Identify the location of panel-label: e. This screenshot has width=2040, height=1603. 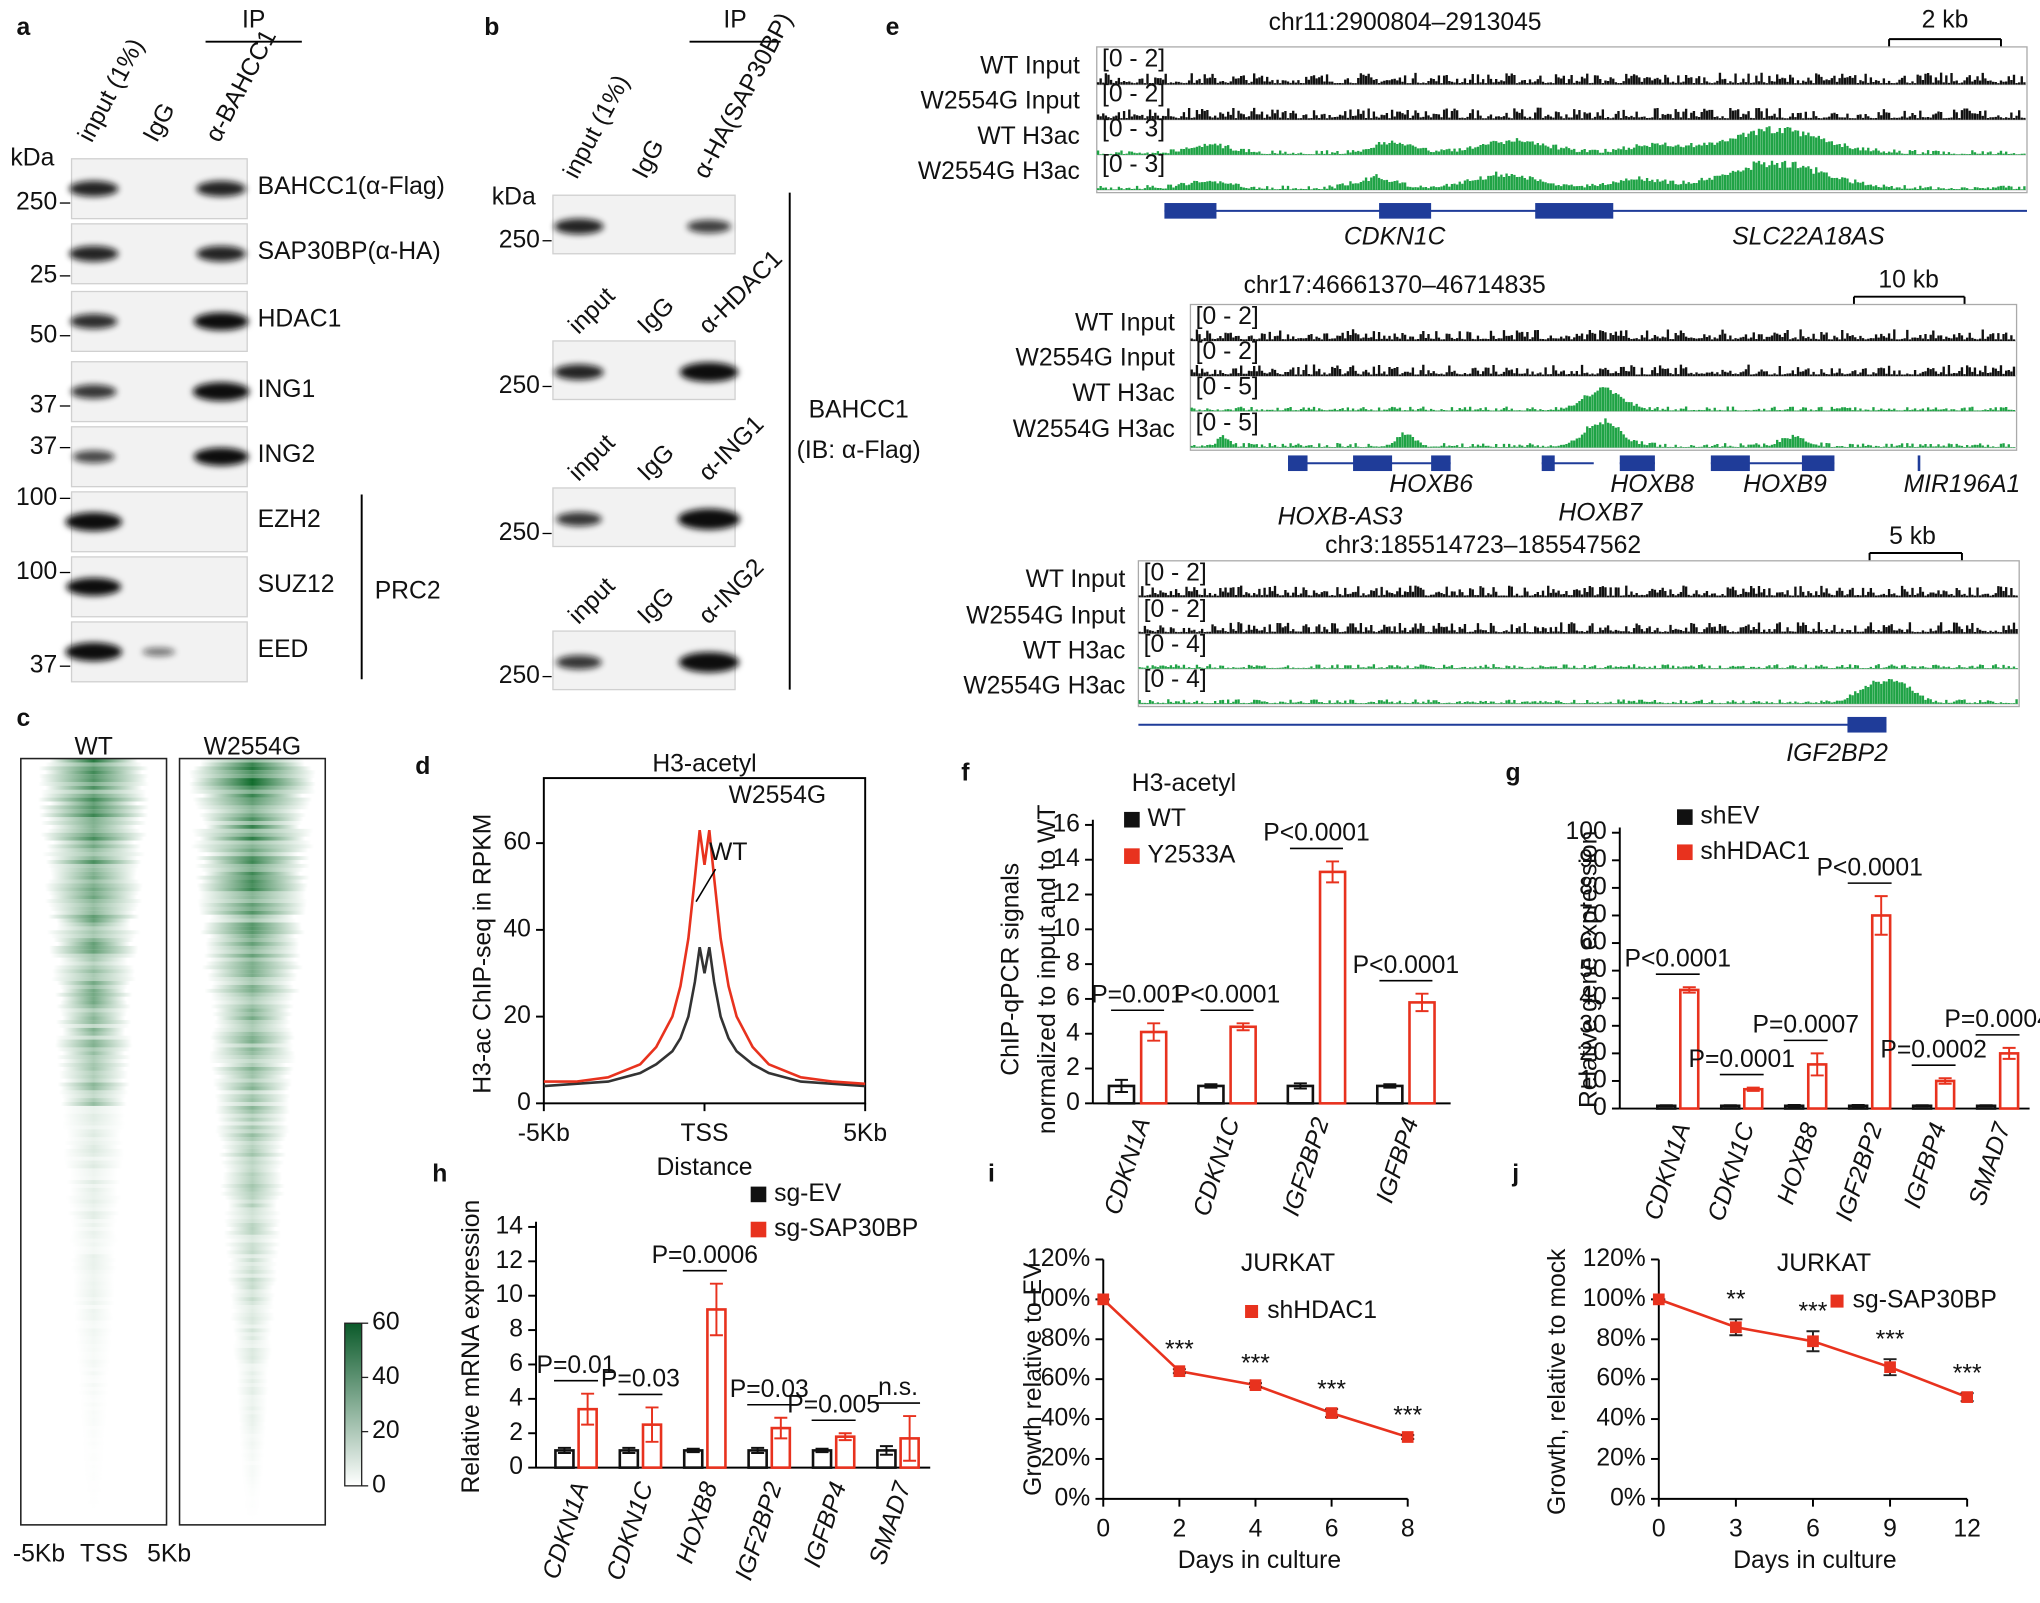
(893, 27).